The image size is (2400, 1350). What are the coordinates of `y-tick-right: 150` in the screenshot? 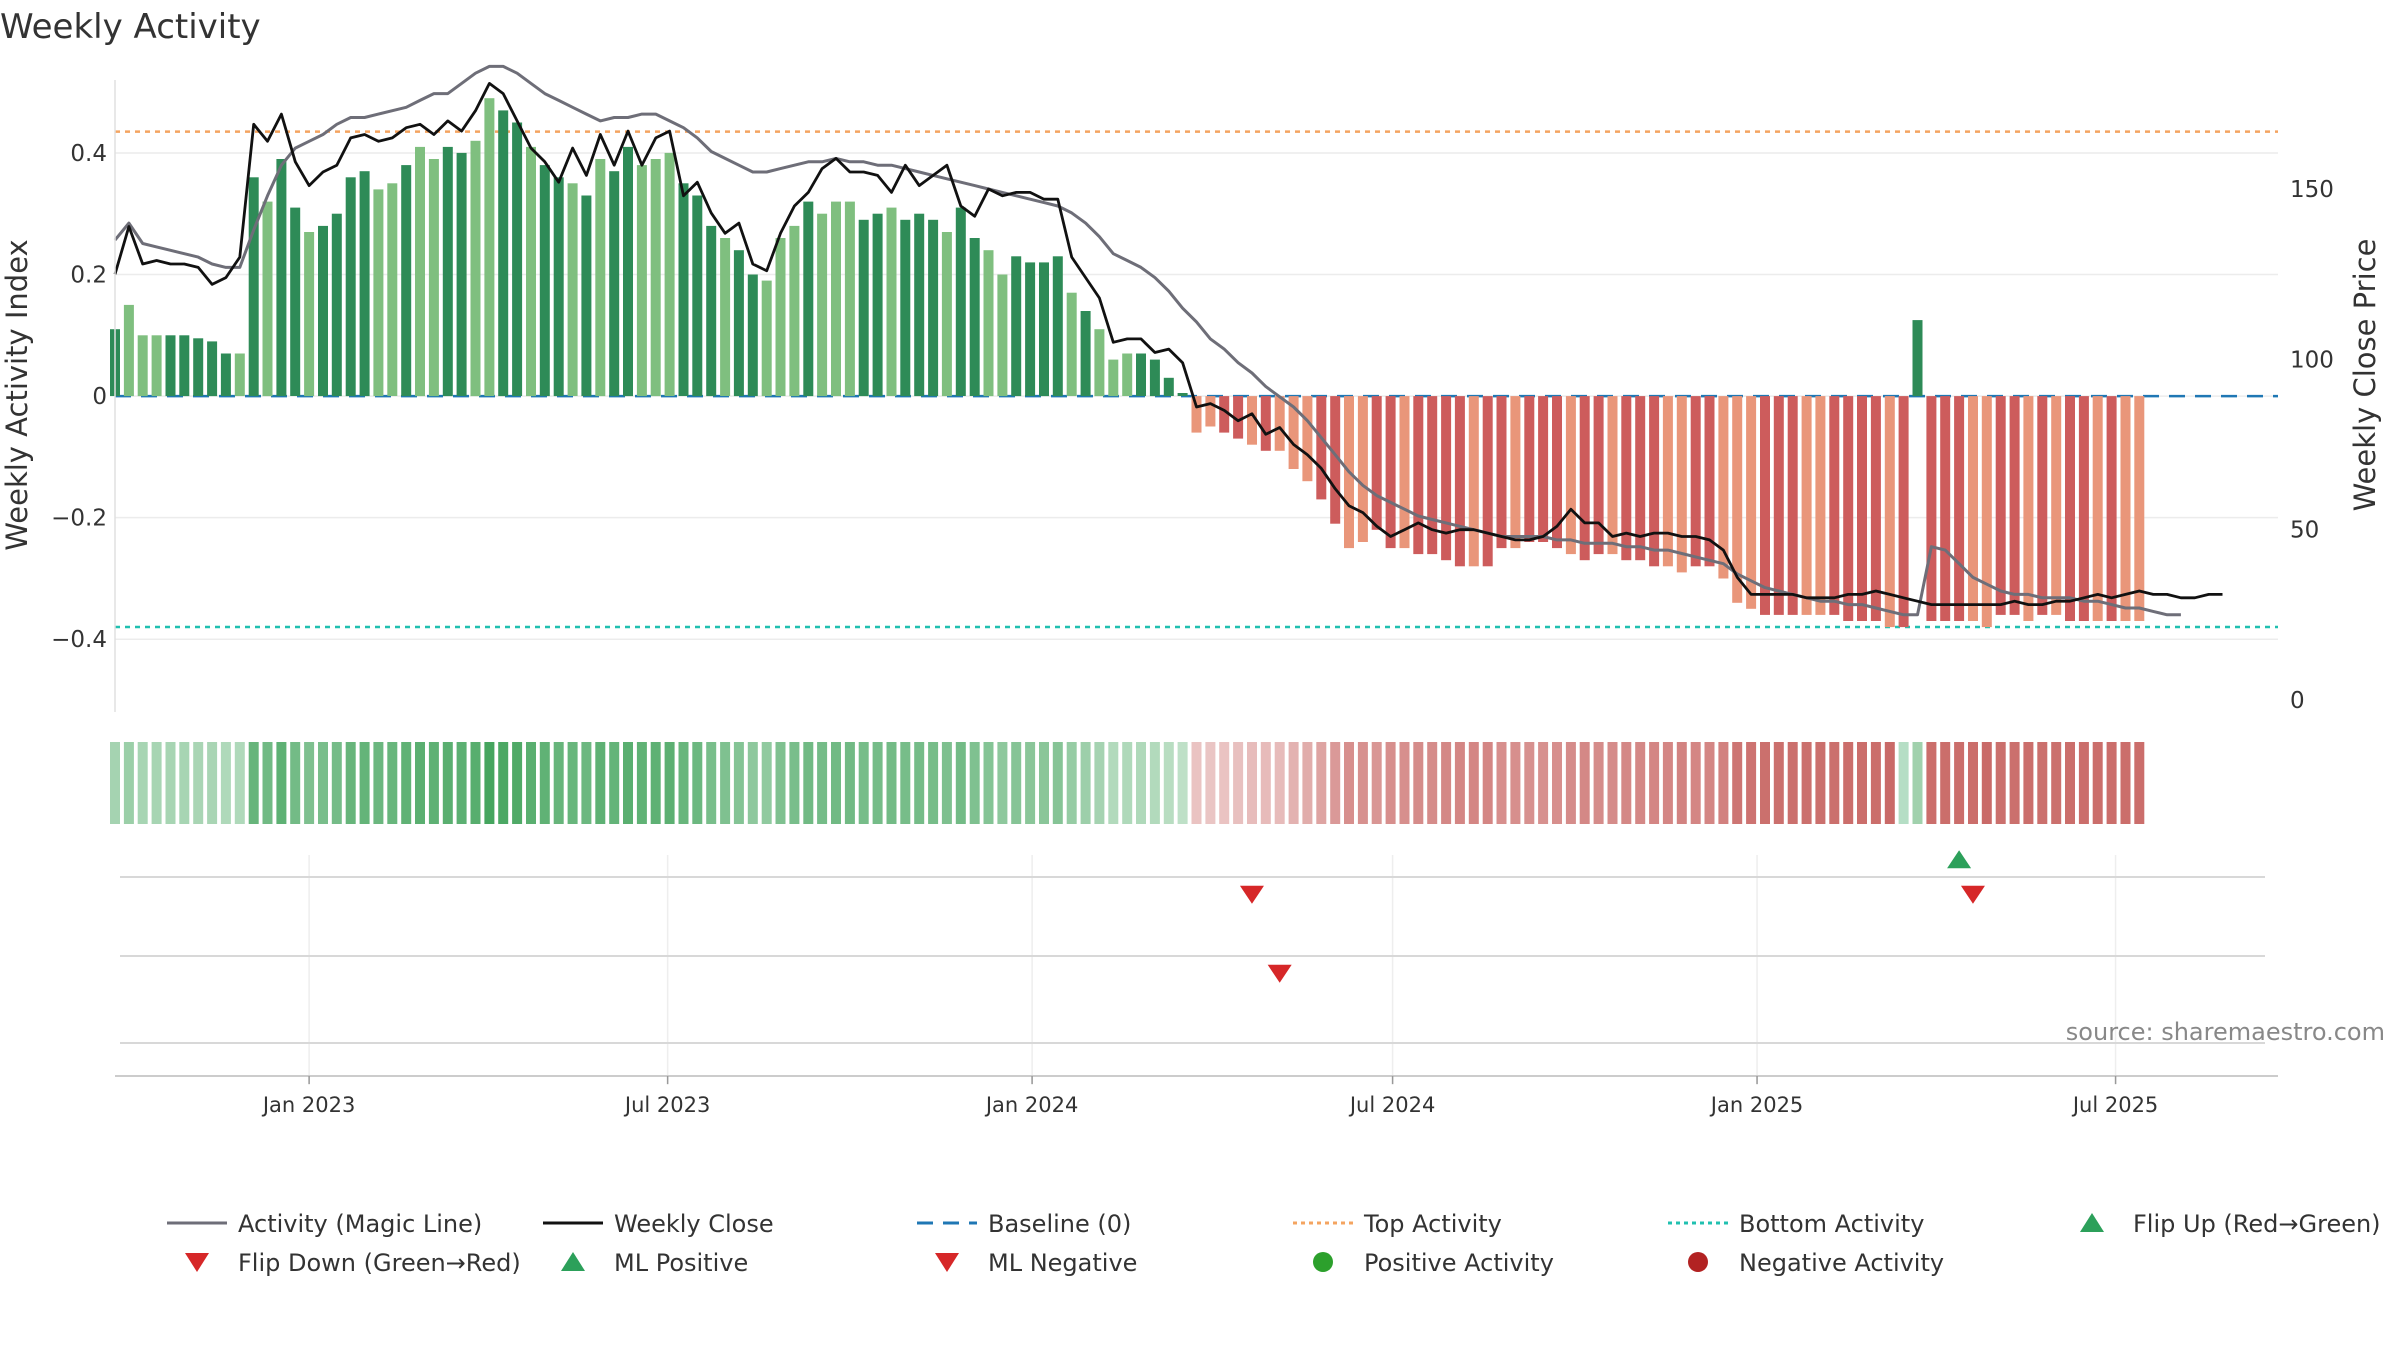 It's located at (2312, 190).